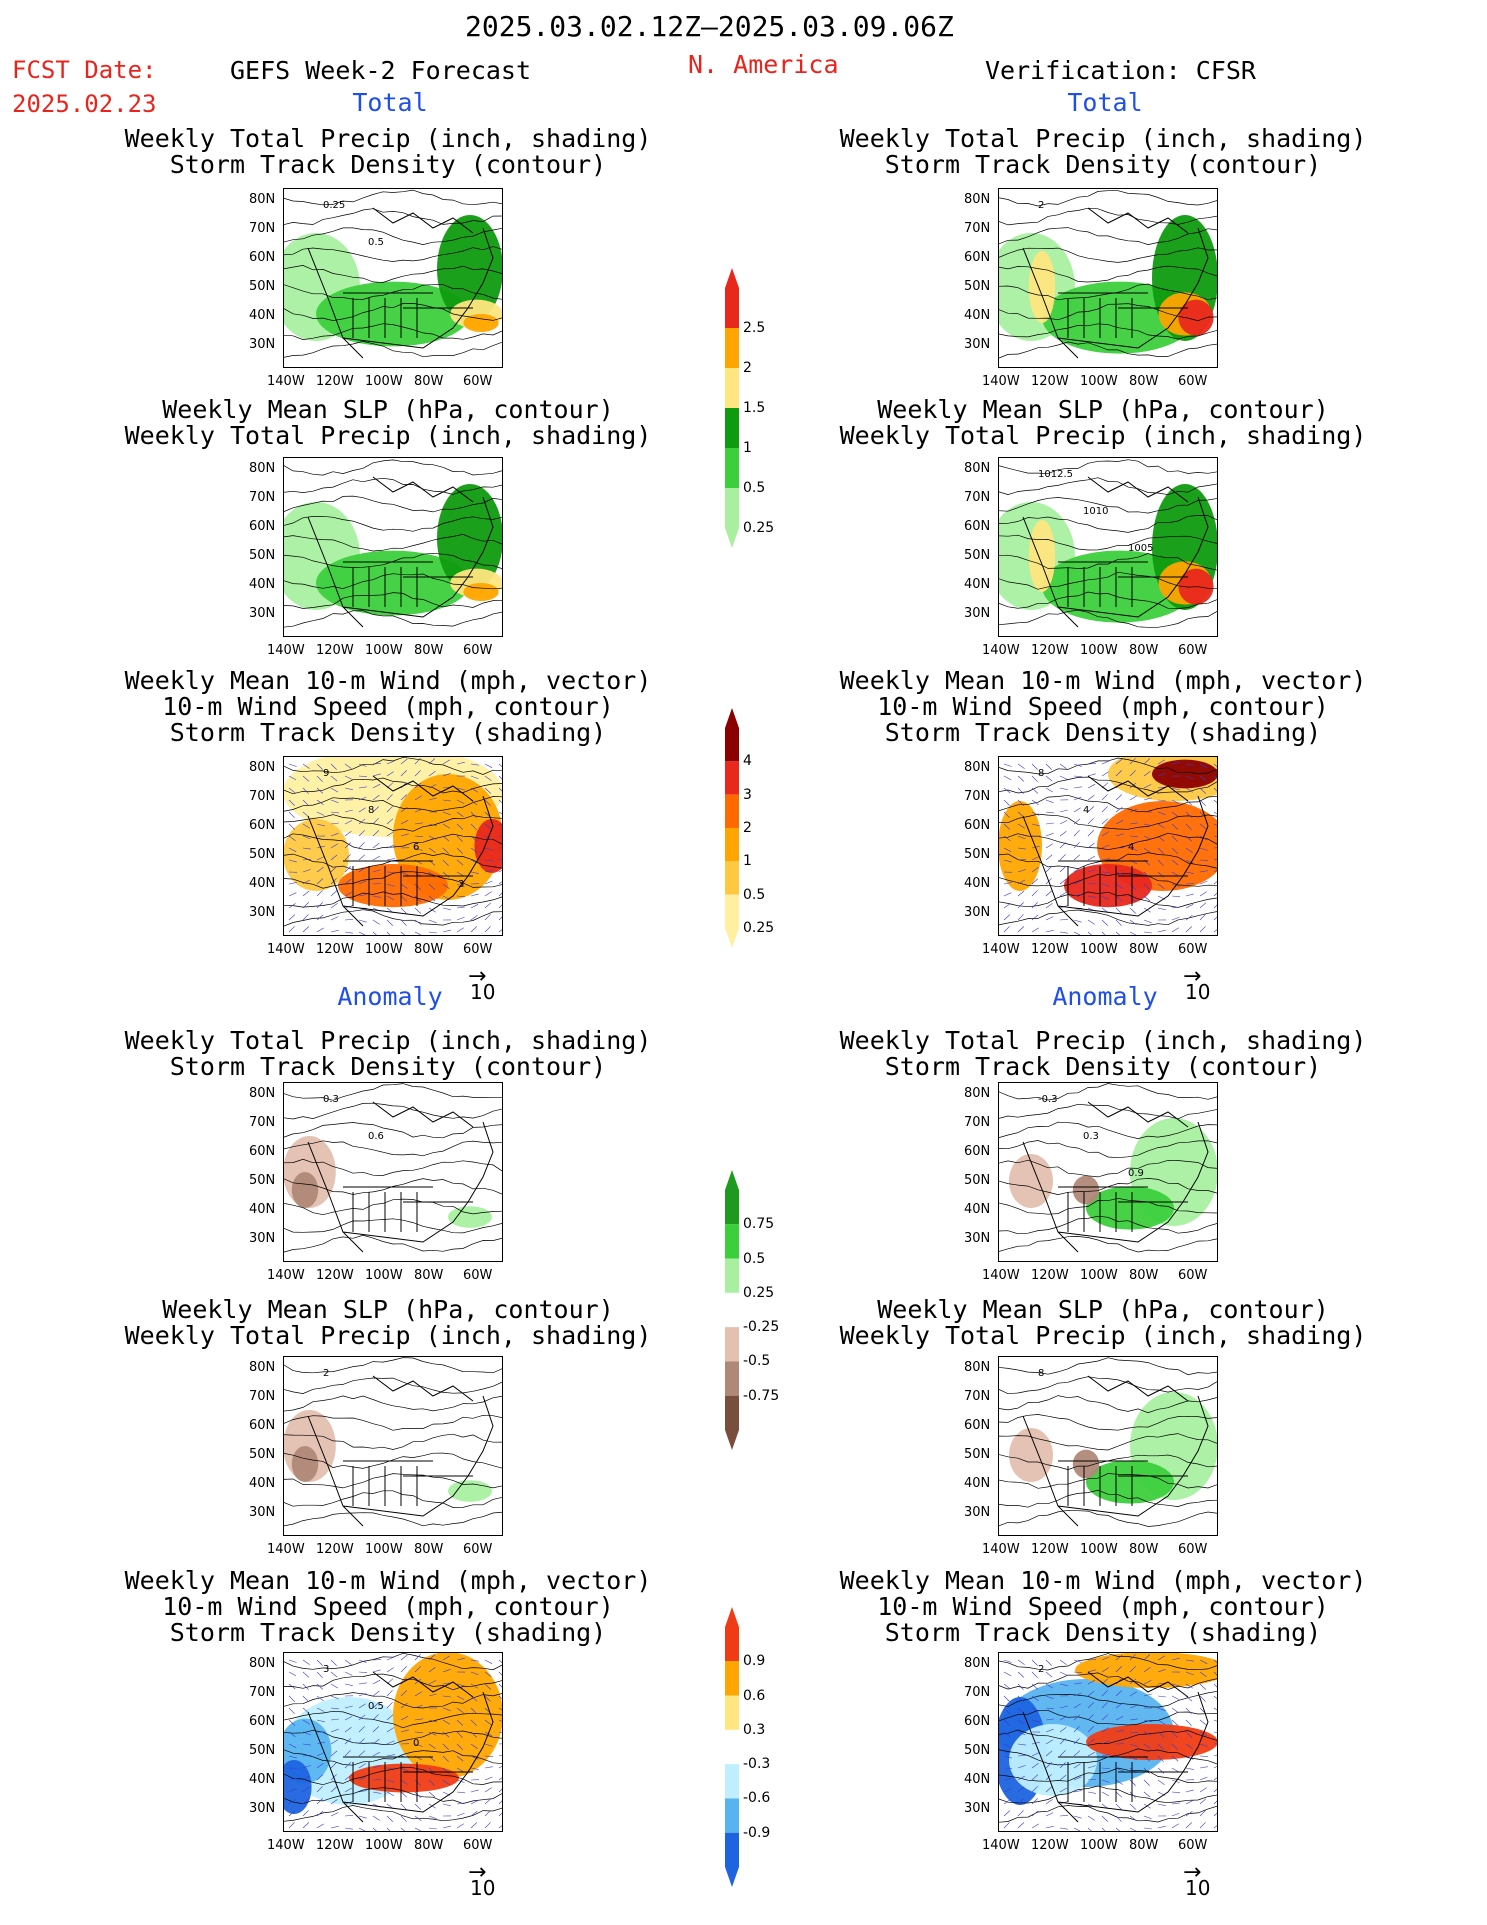 The height and width of the screenshot is (1925, 1487). What do you see at coordinates (1095, 511) in the screenshot?
I see `contour-labels: 1012.5 1010 1005` at bounding box center [1095, 511].